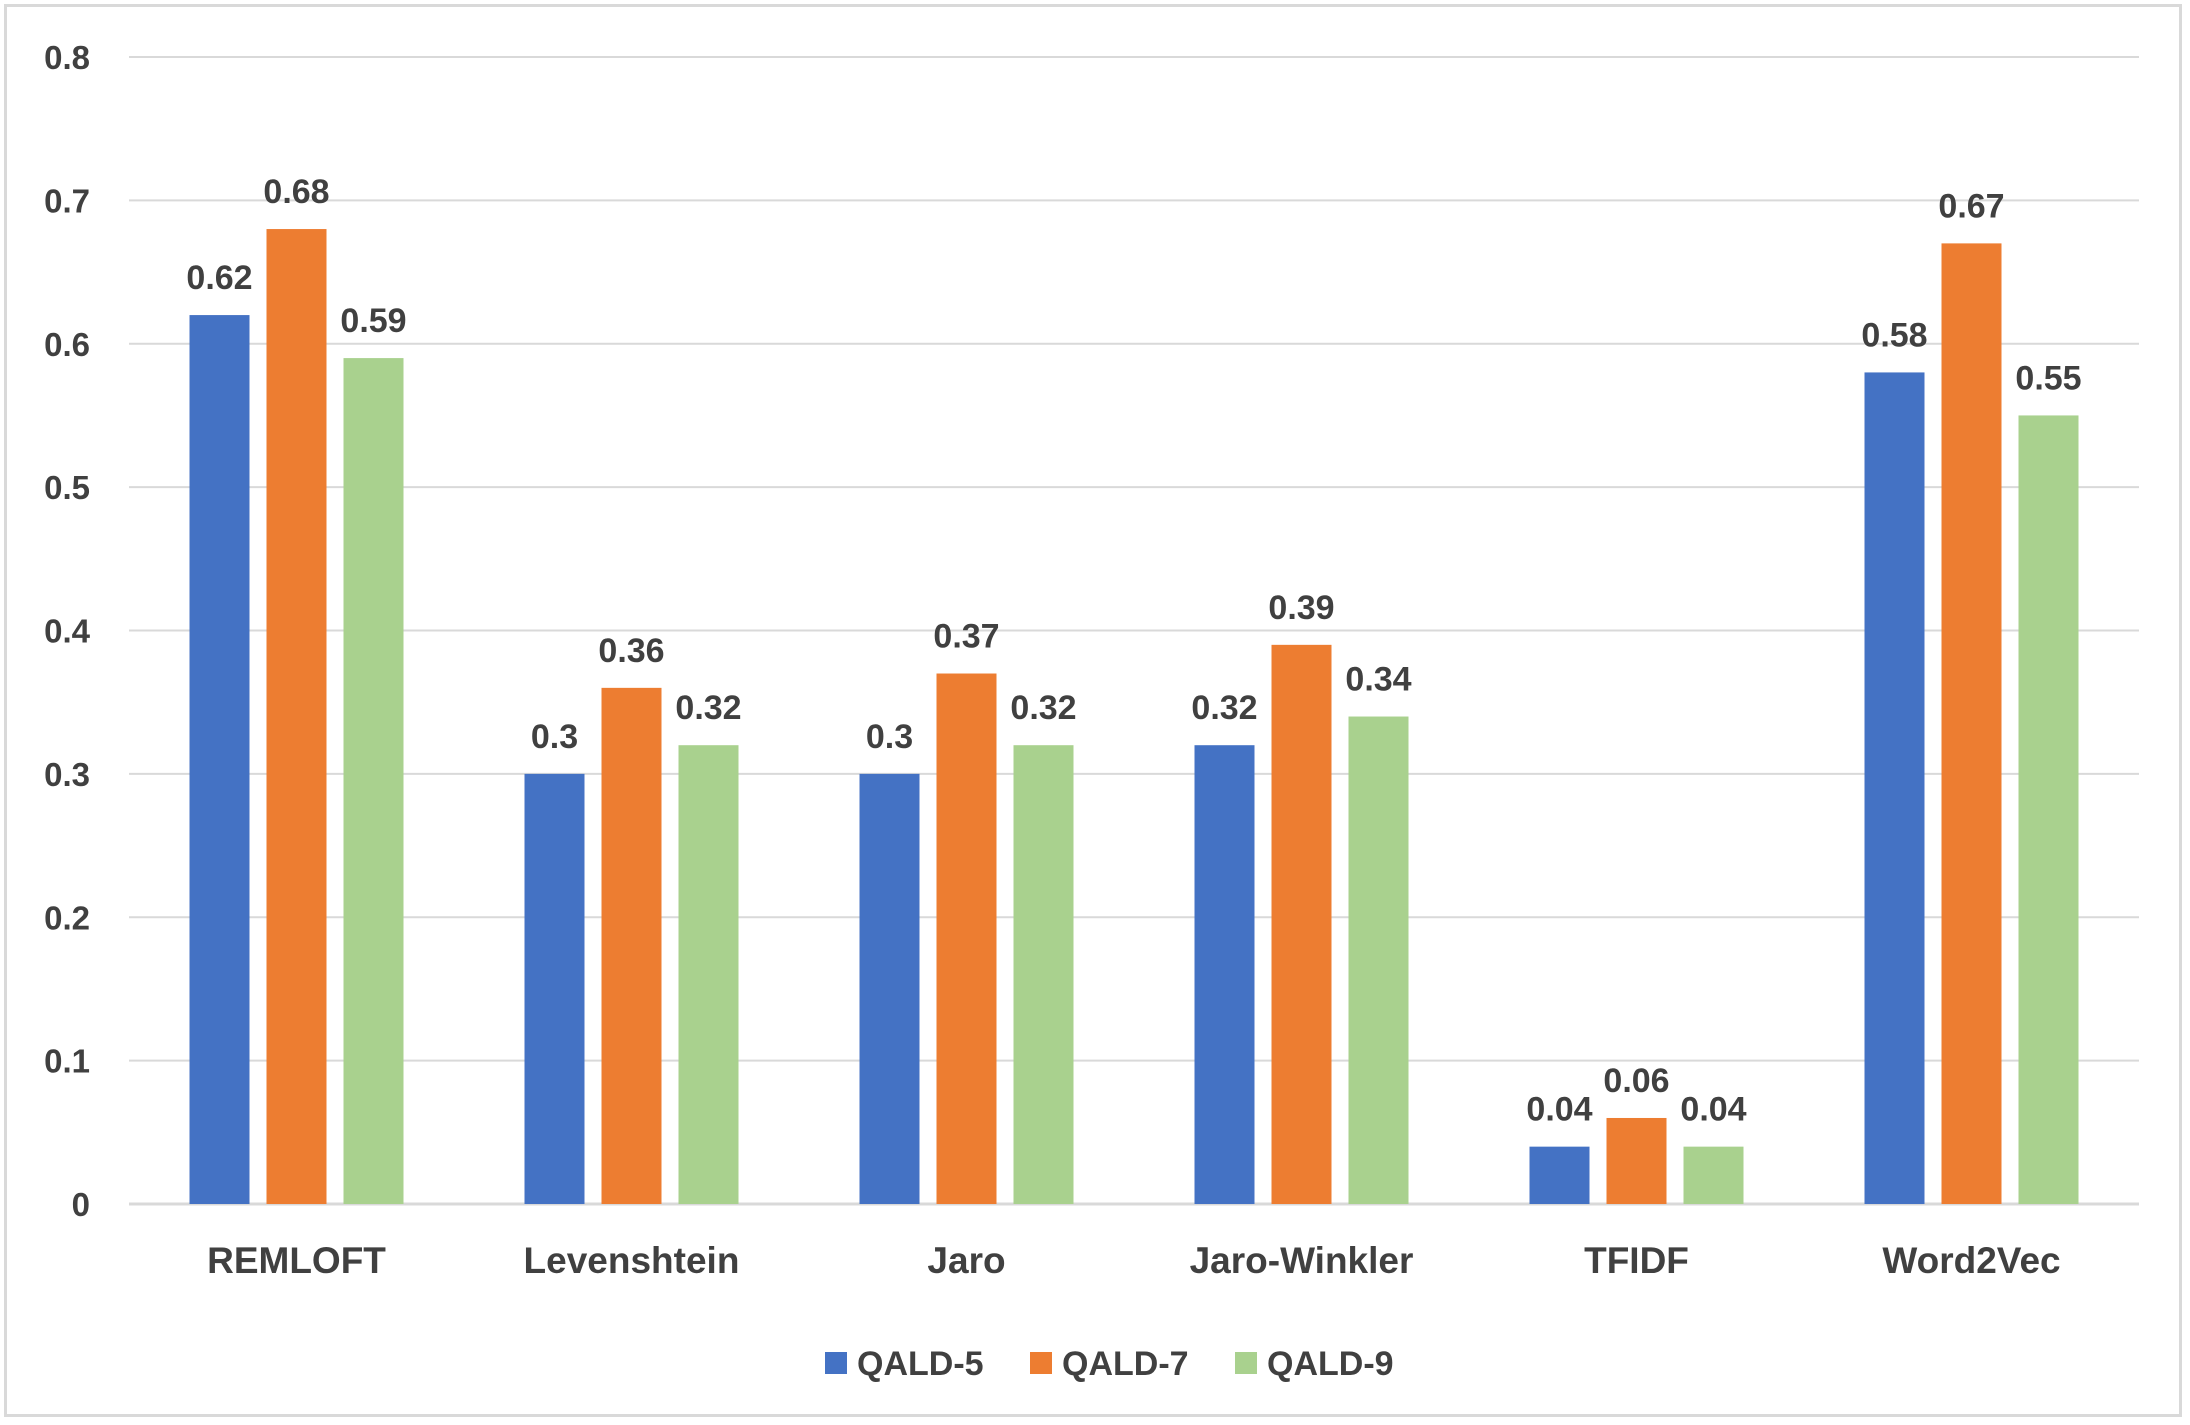 This screenshot has height=1425, width=2190. What do you see at coordinates (67, 1061) in the screenshot?
I see `y-tick-label: 0.1` at bounding box center [67, 1061].